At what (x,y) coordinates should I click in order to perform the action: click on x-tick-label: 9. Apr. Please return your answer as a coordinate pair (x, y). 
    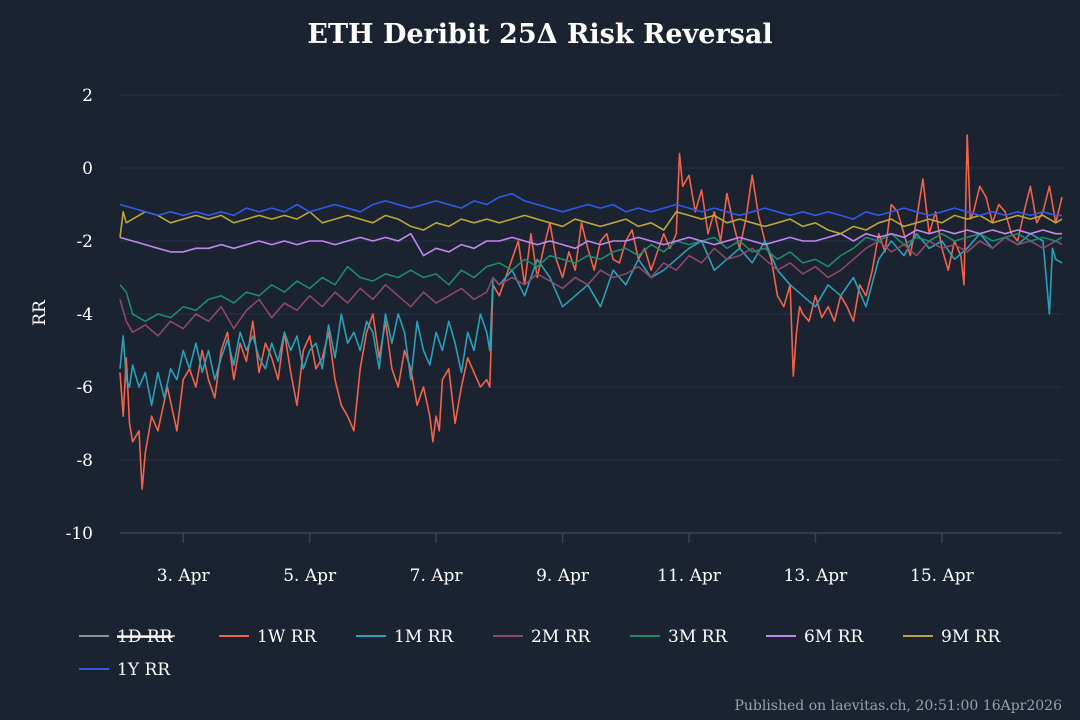
    Looking at the image, I should click on (563, 576).